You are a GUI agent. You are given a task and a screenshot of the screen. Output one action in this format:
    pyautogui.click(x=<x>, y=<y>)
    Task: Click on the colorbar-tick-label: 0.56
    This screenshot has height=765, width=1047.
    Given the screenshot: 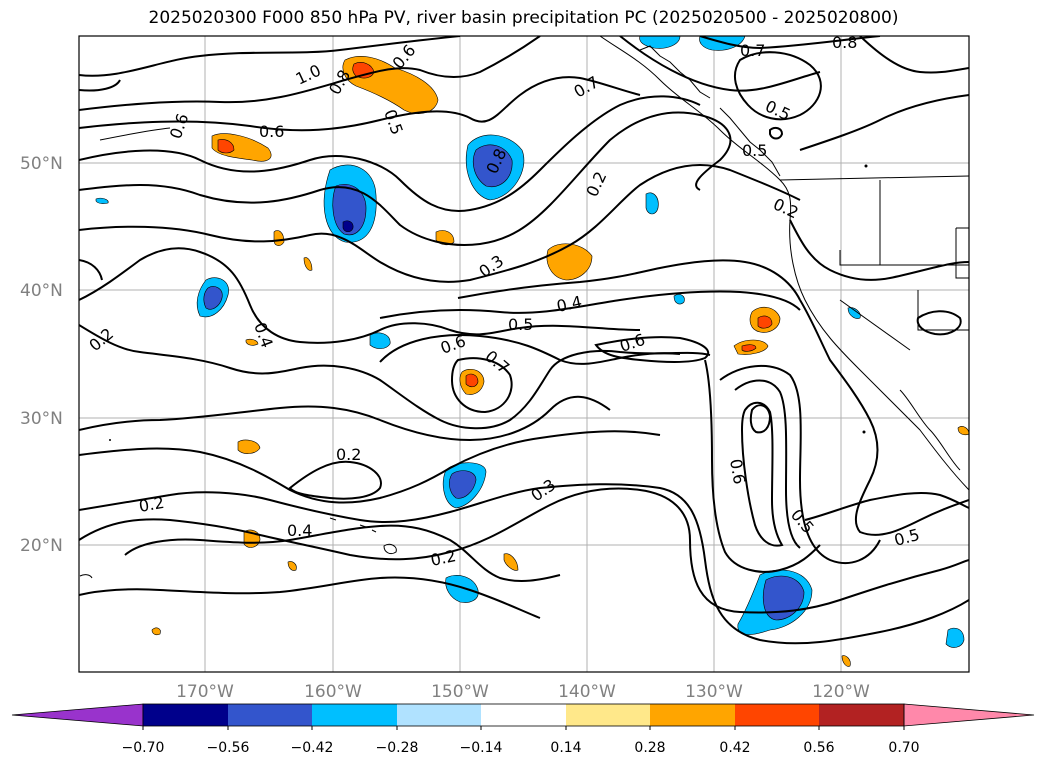 What is the action you would take?
    pyautogui.click(x=818, y=748)
    